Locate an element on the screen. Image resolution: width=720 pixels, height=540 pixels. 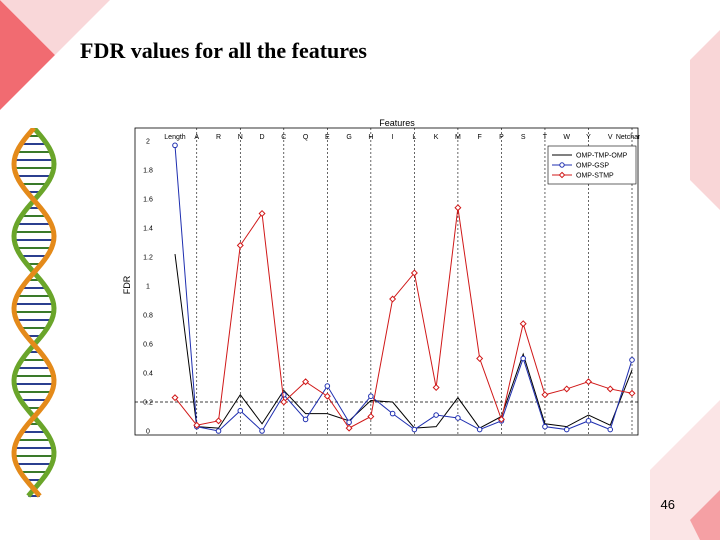
x-tick-label: Y is located at coordinates (588, 137).